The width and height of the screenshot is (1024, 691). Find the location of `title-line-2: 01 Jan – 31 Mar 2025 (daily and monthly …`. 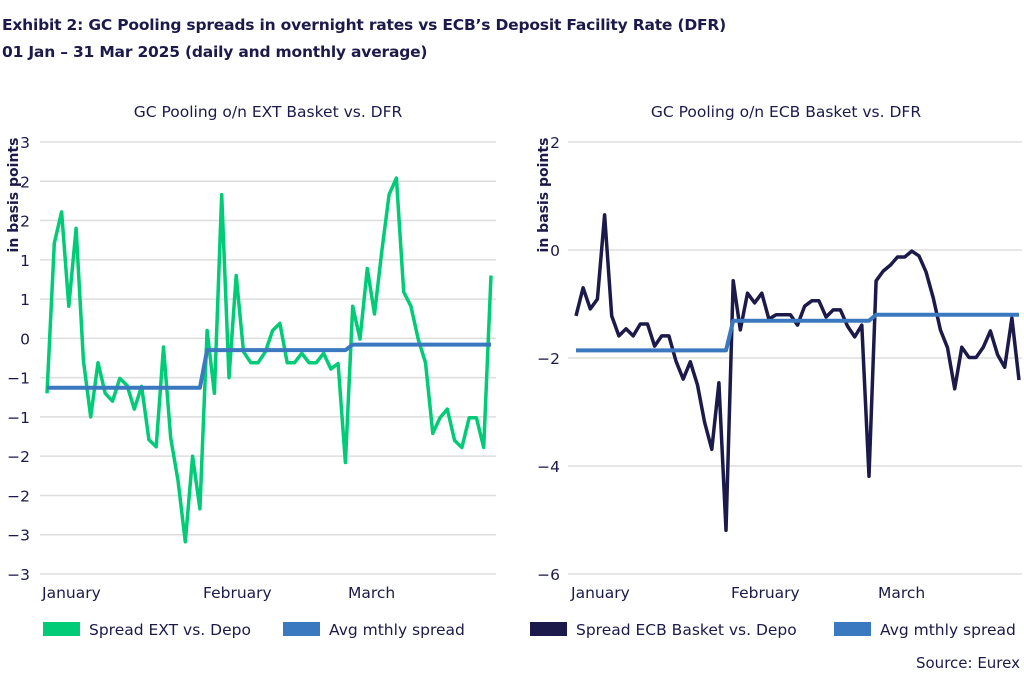

title-line-2: 01 Jan – 31 Mar 2025 (daily and monthly … is located at coordinates (215, 52).